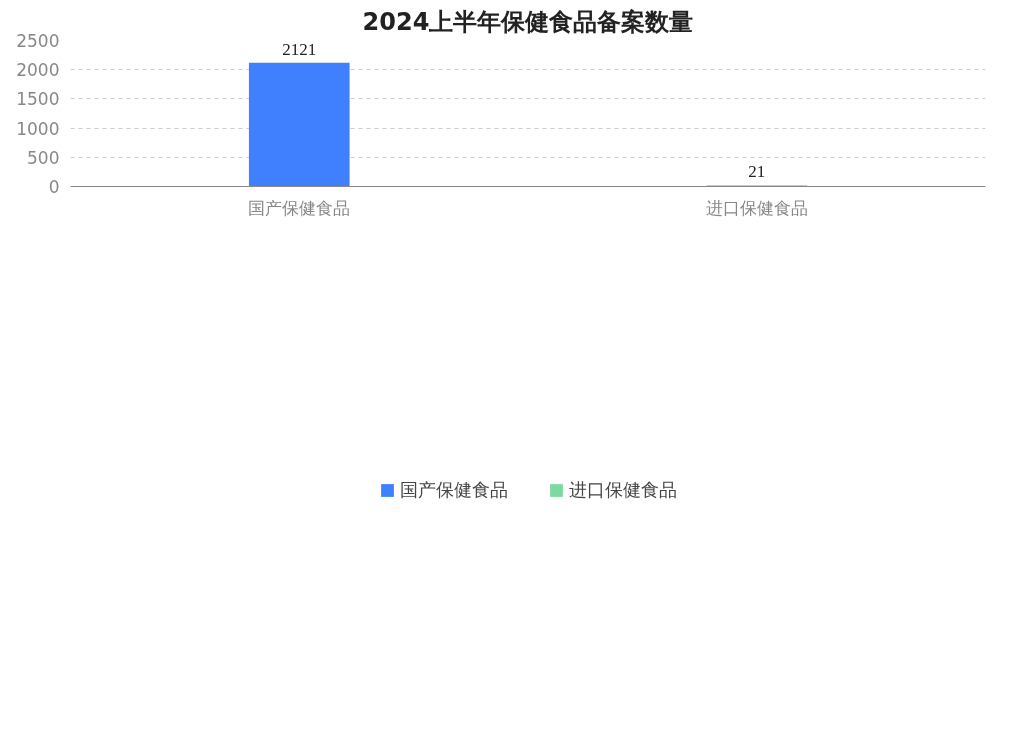  Describe the element at coordinates (528, 21) in the screenshot. I see `chart-title: 2024上半年保健食品备案数量` at that location.